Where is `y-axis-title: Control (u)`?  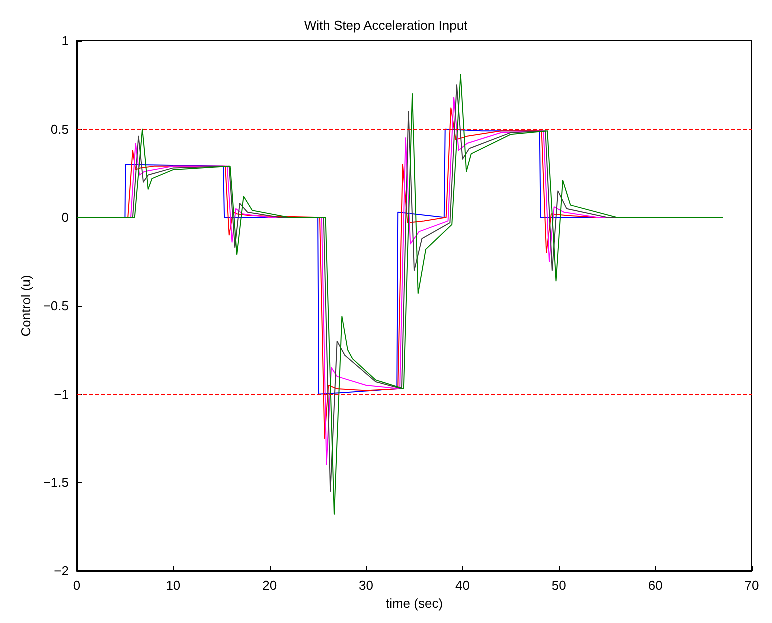
y-axis-title: Control (u) is located at coordinates (26, 306).